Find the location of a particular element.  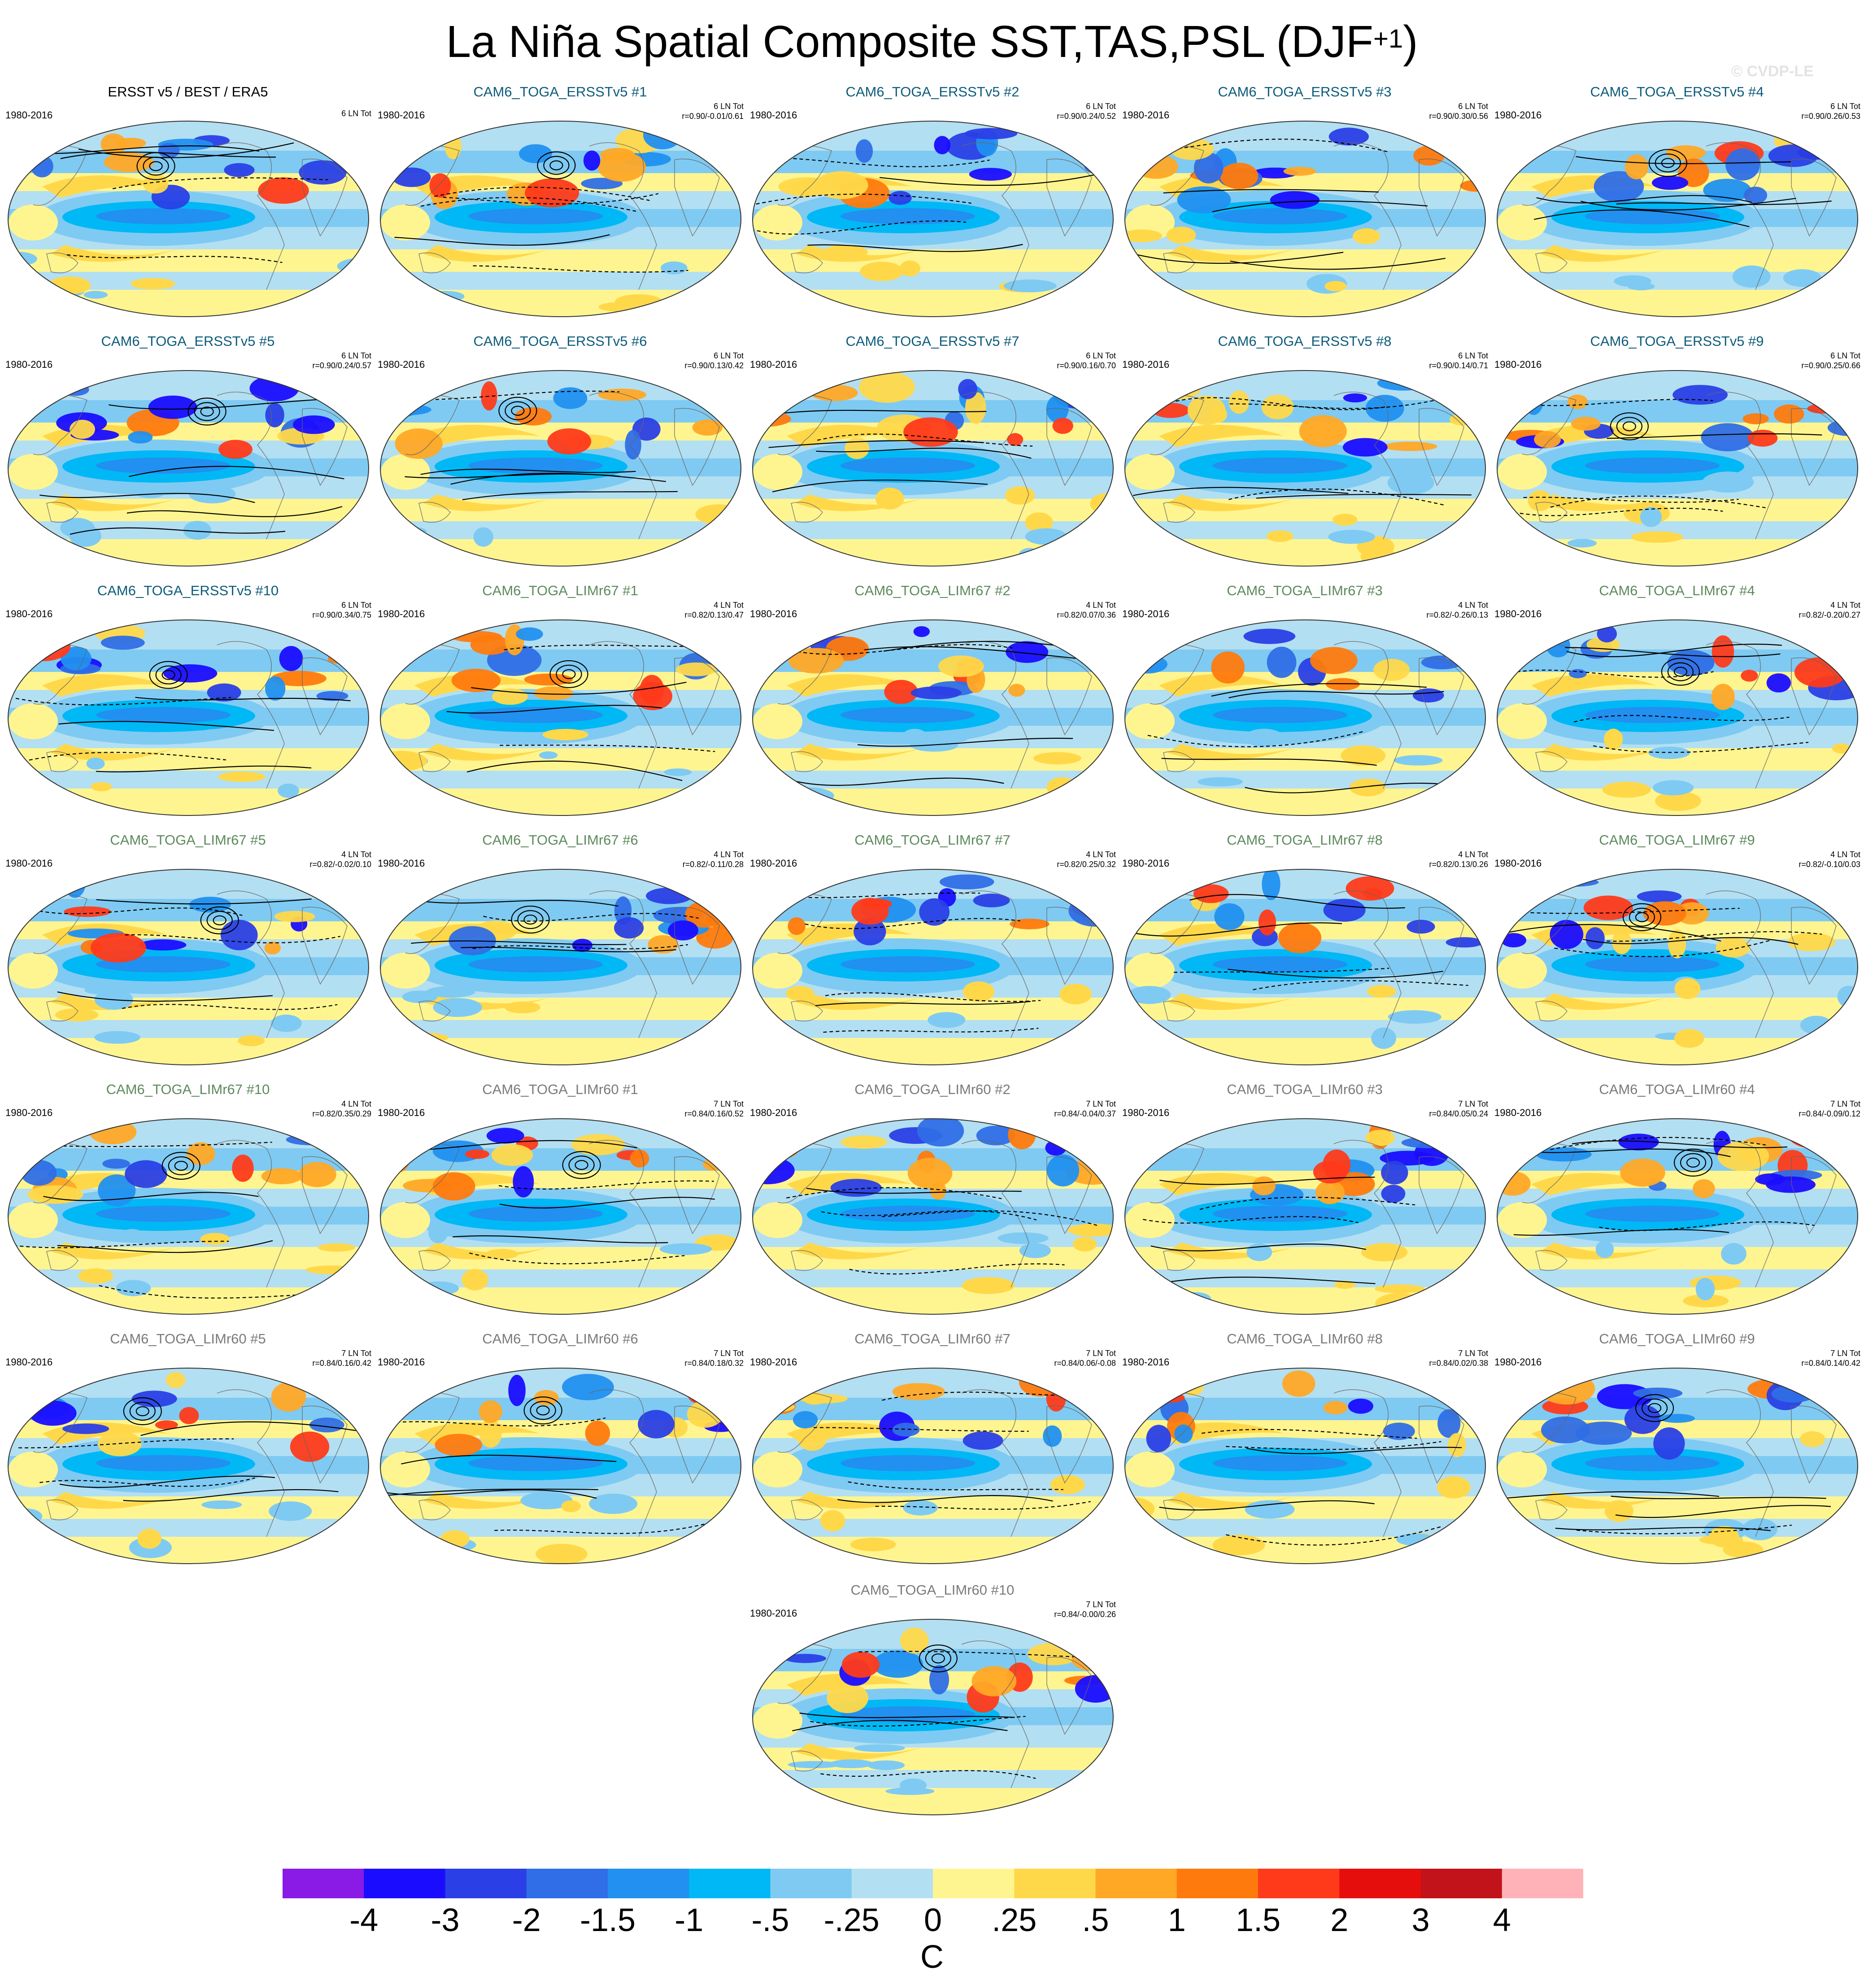

panel-event-count: 6 LN Tot is located at coordinates (356, 113).